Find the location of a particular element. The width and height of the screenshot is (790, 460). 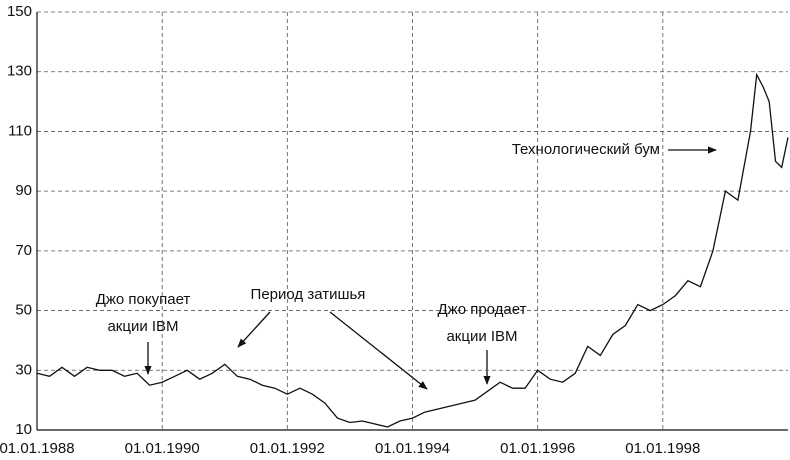

y-tick-label: 70 is located at coordinates (23, 250).